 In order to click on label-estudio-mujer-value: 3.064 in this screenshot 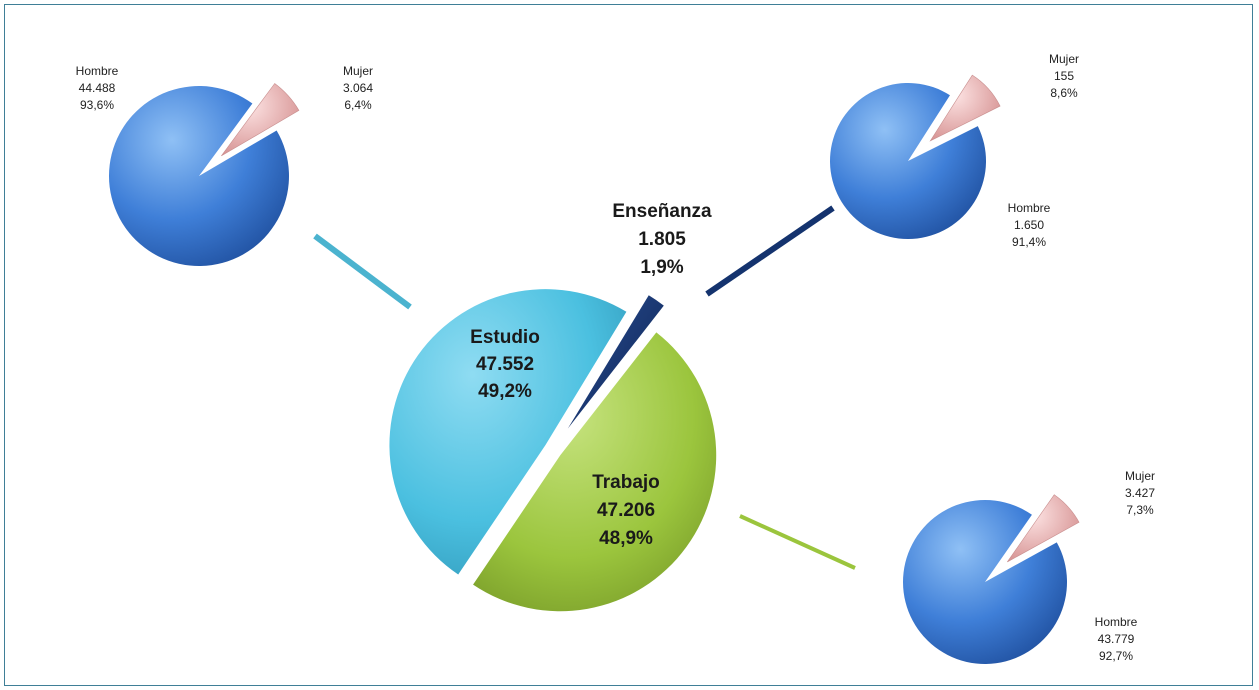, I will do `click(358, 88)`.